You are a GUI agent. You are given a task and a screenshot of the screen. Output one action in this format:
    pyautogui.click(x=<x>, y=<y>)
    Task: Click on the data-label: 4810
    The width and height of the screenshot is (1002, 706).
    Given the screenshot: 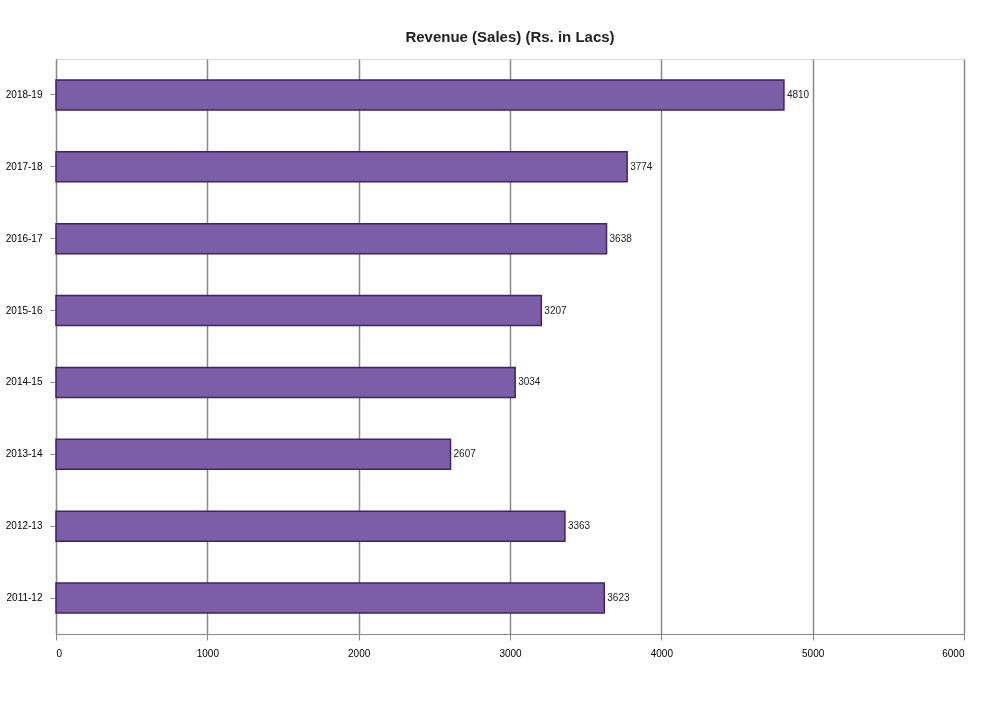 What is the action you would take?
    pyautogui.click(x=798, y=94)
    